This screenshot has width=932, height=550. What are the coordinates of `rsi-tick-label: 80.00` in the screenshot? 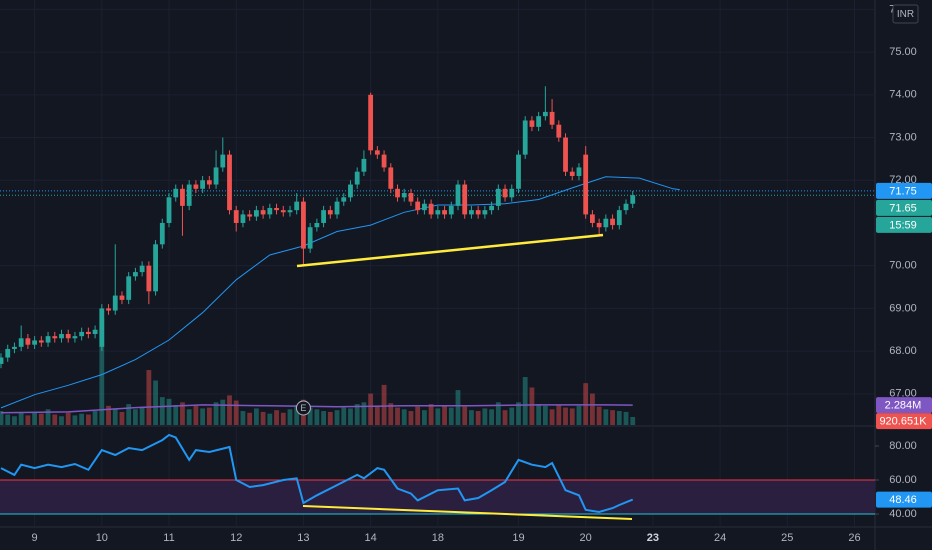 It's located at (903, 446).